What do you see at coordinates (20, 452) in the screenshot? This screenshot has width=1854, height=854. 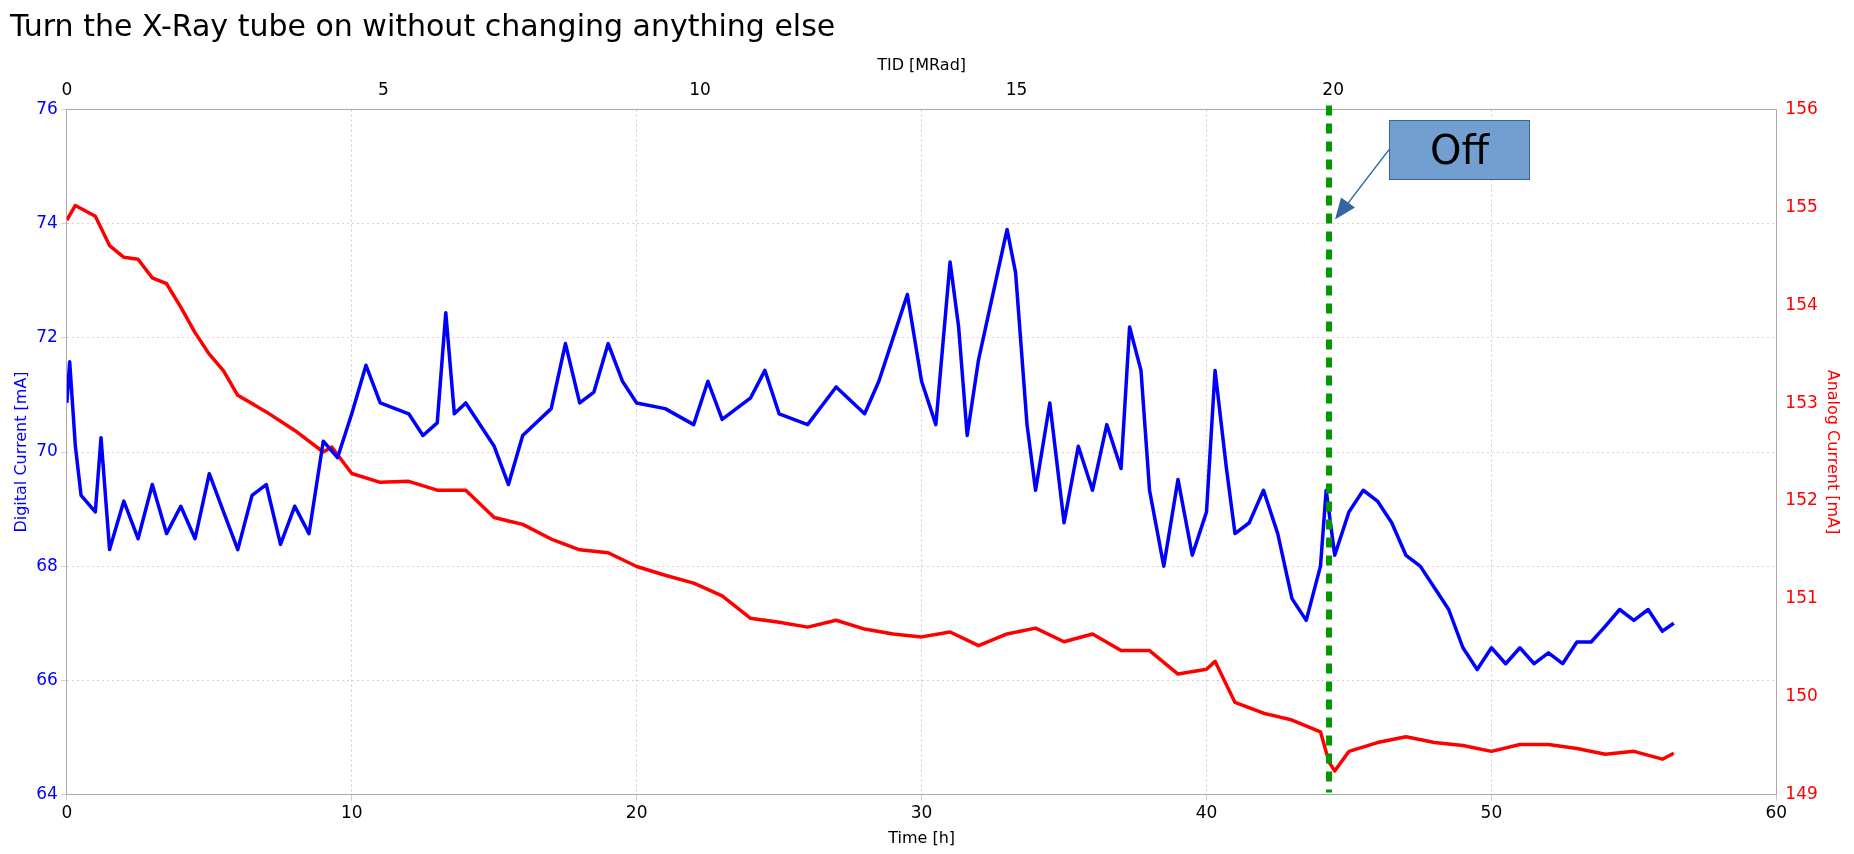 I see `y-axis-title: Digital Current [mA]` at bounding box center [20, 452].